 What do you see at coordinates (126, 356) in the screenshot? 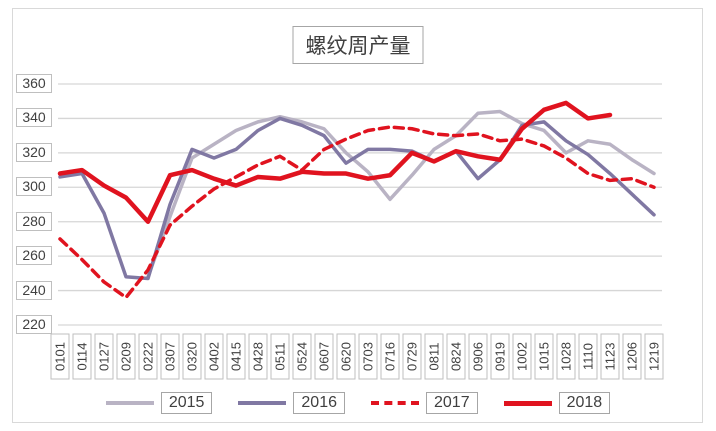
I see `x-tick-label-0209: 0209` at bounding box center [126, 356].